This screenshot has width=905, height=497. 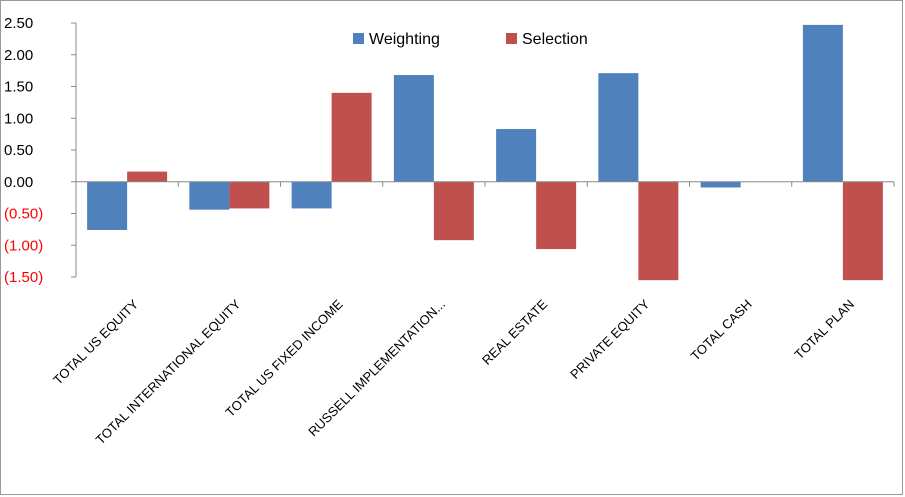 I want to click on x-category-label: TOTAL US EQUITY, so click(x=95, y=341).